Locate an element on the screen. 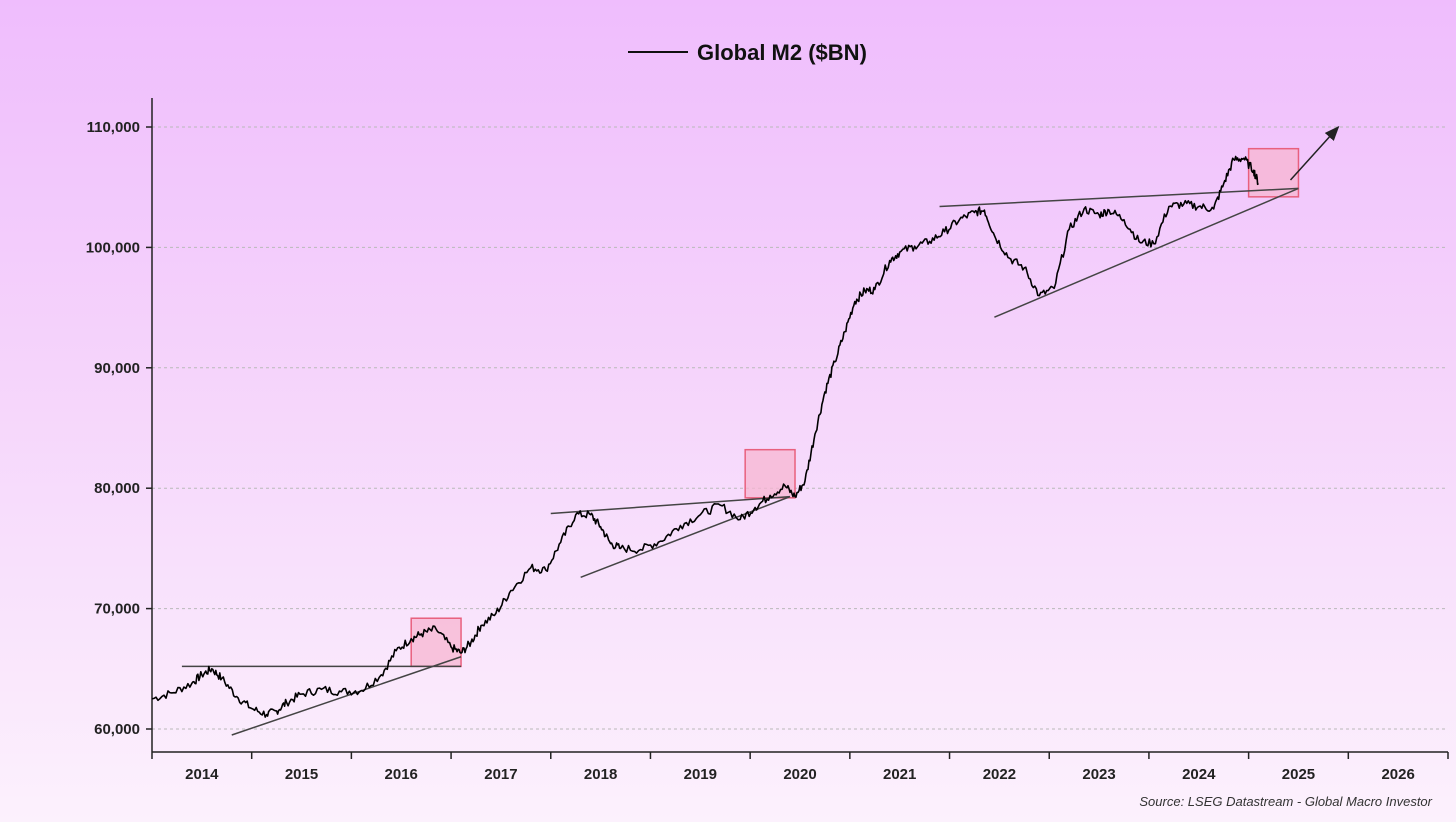  y-tick-label: 110,000 is located at coordinates (113, 127).